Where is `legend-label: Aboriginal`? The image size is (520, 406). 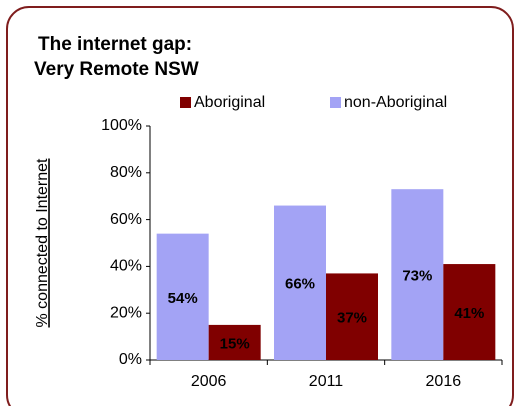 legend-label: Aboriginal is located at coordinates (229, 102).